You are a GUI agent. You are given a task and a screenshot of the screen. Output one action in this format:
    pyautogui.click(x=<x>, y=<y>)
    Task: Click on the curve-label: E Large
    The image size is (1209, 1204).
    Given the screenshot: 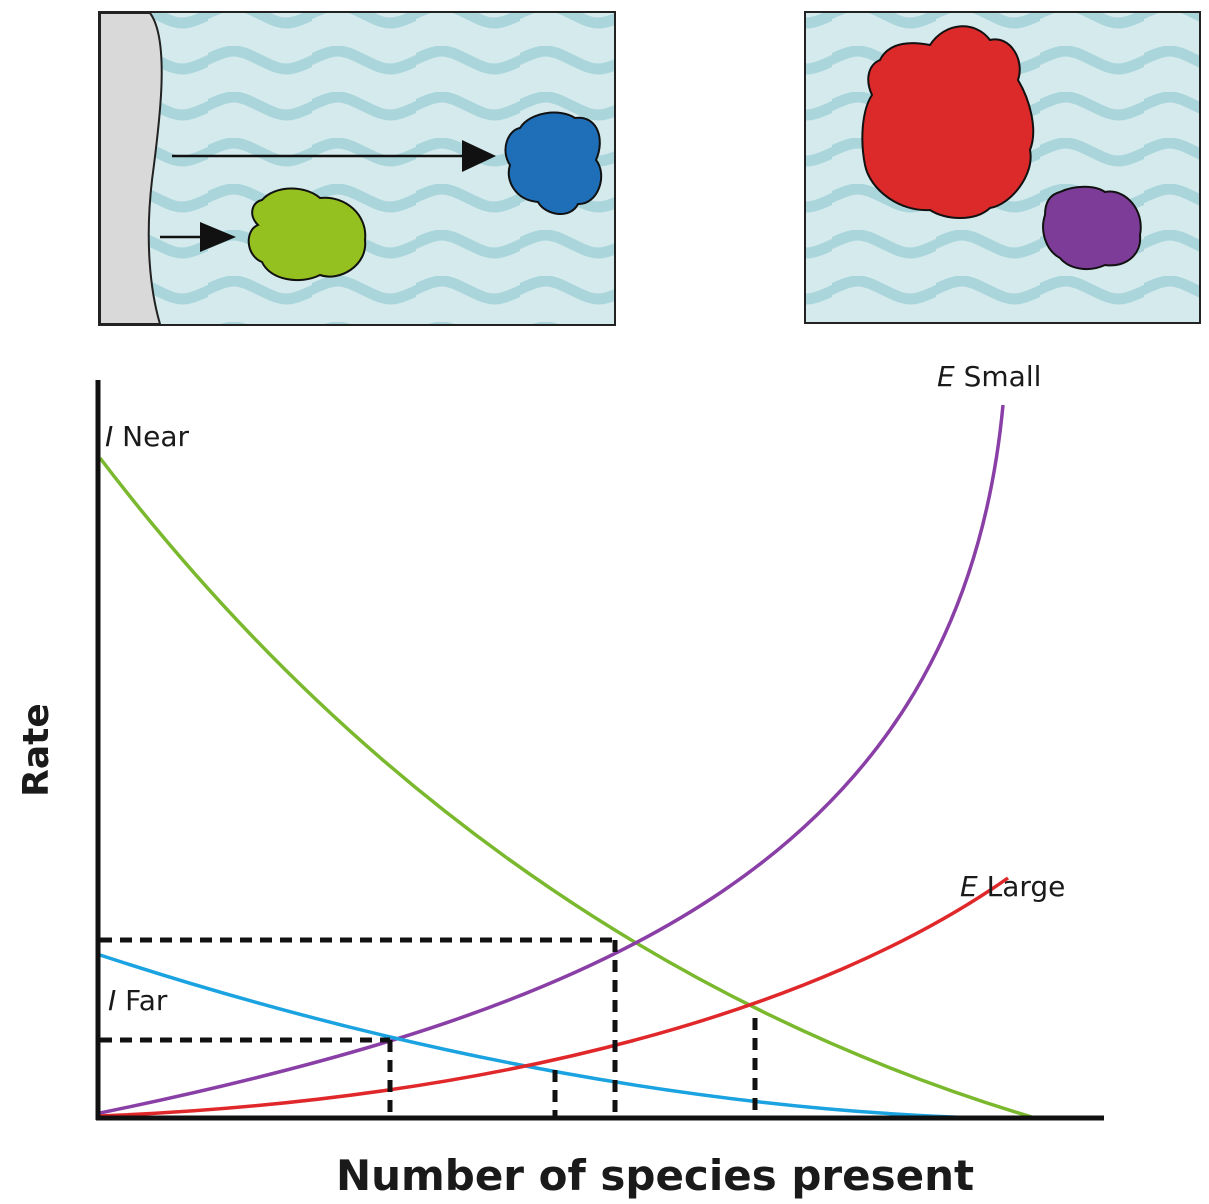 What is the action you would take?
    pyautogui.click(x=1012, y=886)
    